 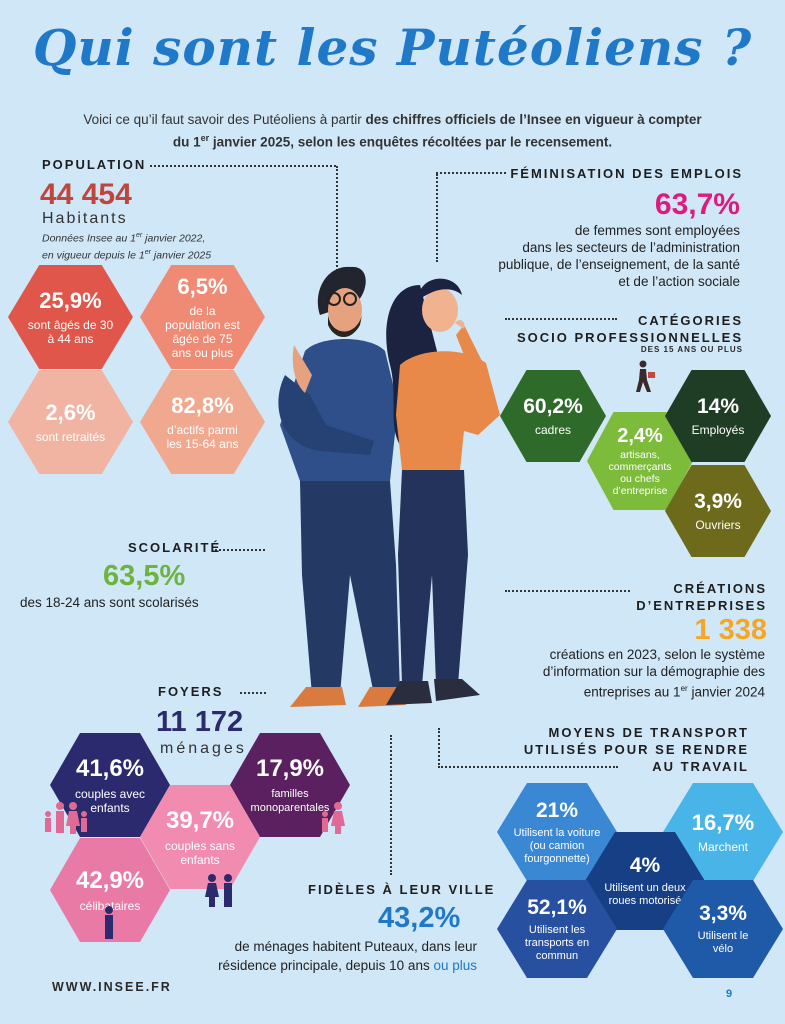 What do you see at coordinates (109, 602) in the screenshot?
I see `scolarite-text: des 18-24 ans sont scolarisés` at bounding box center [109, 602].